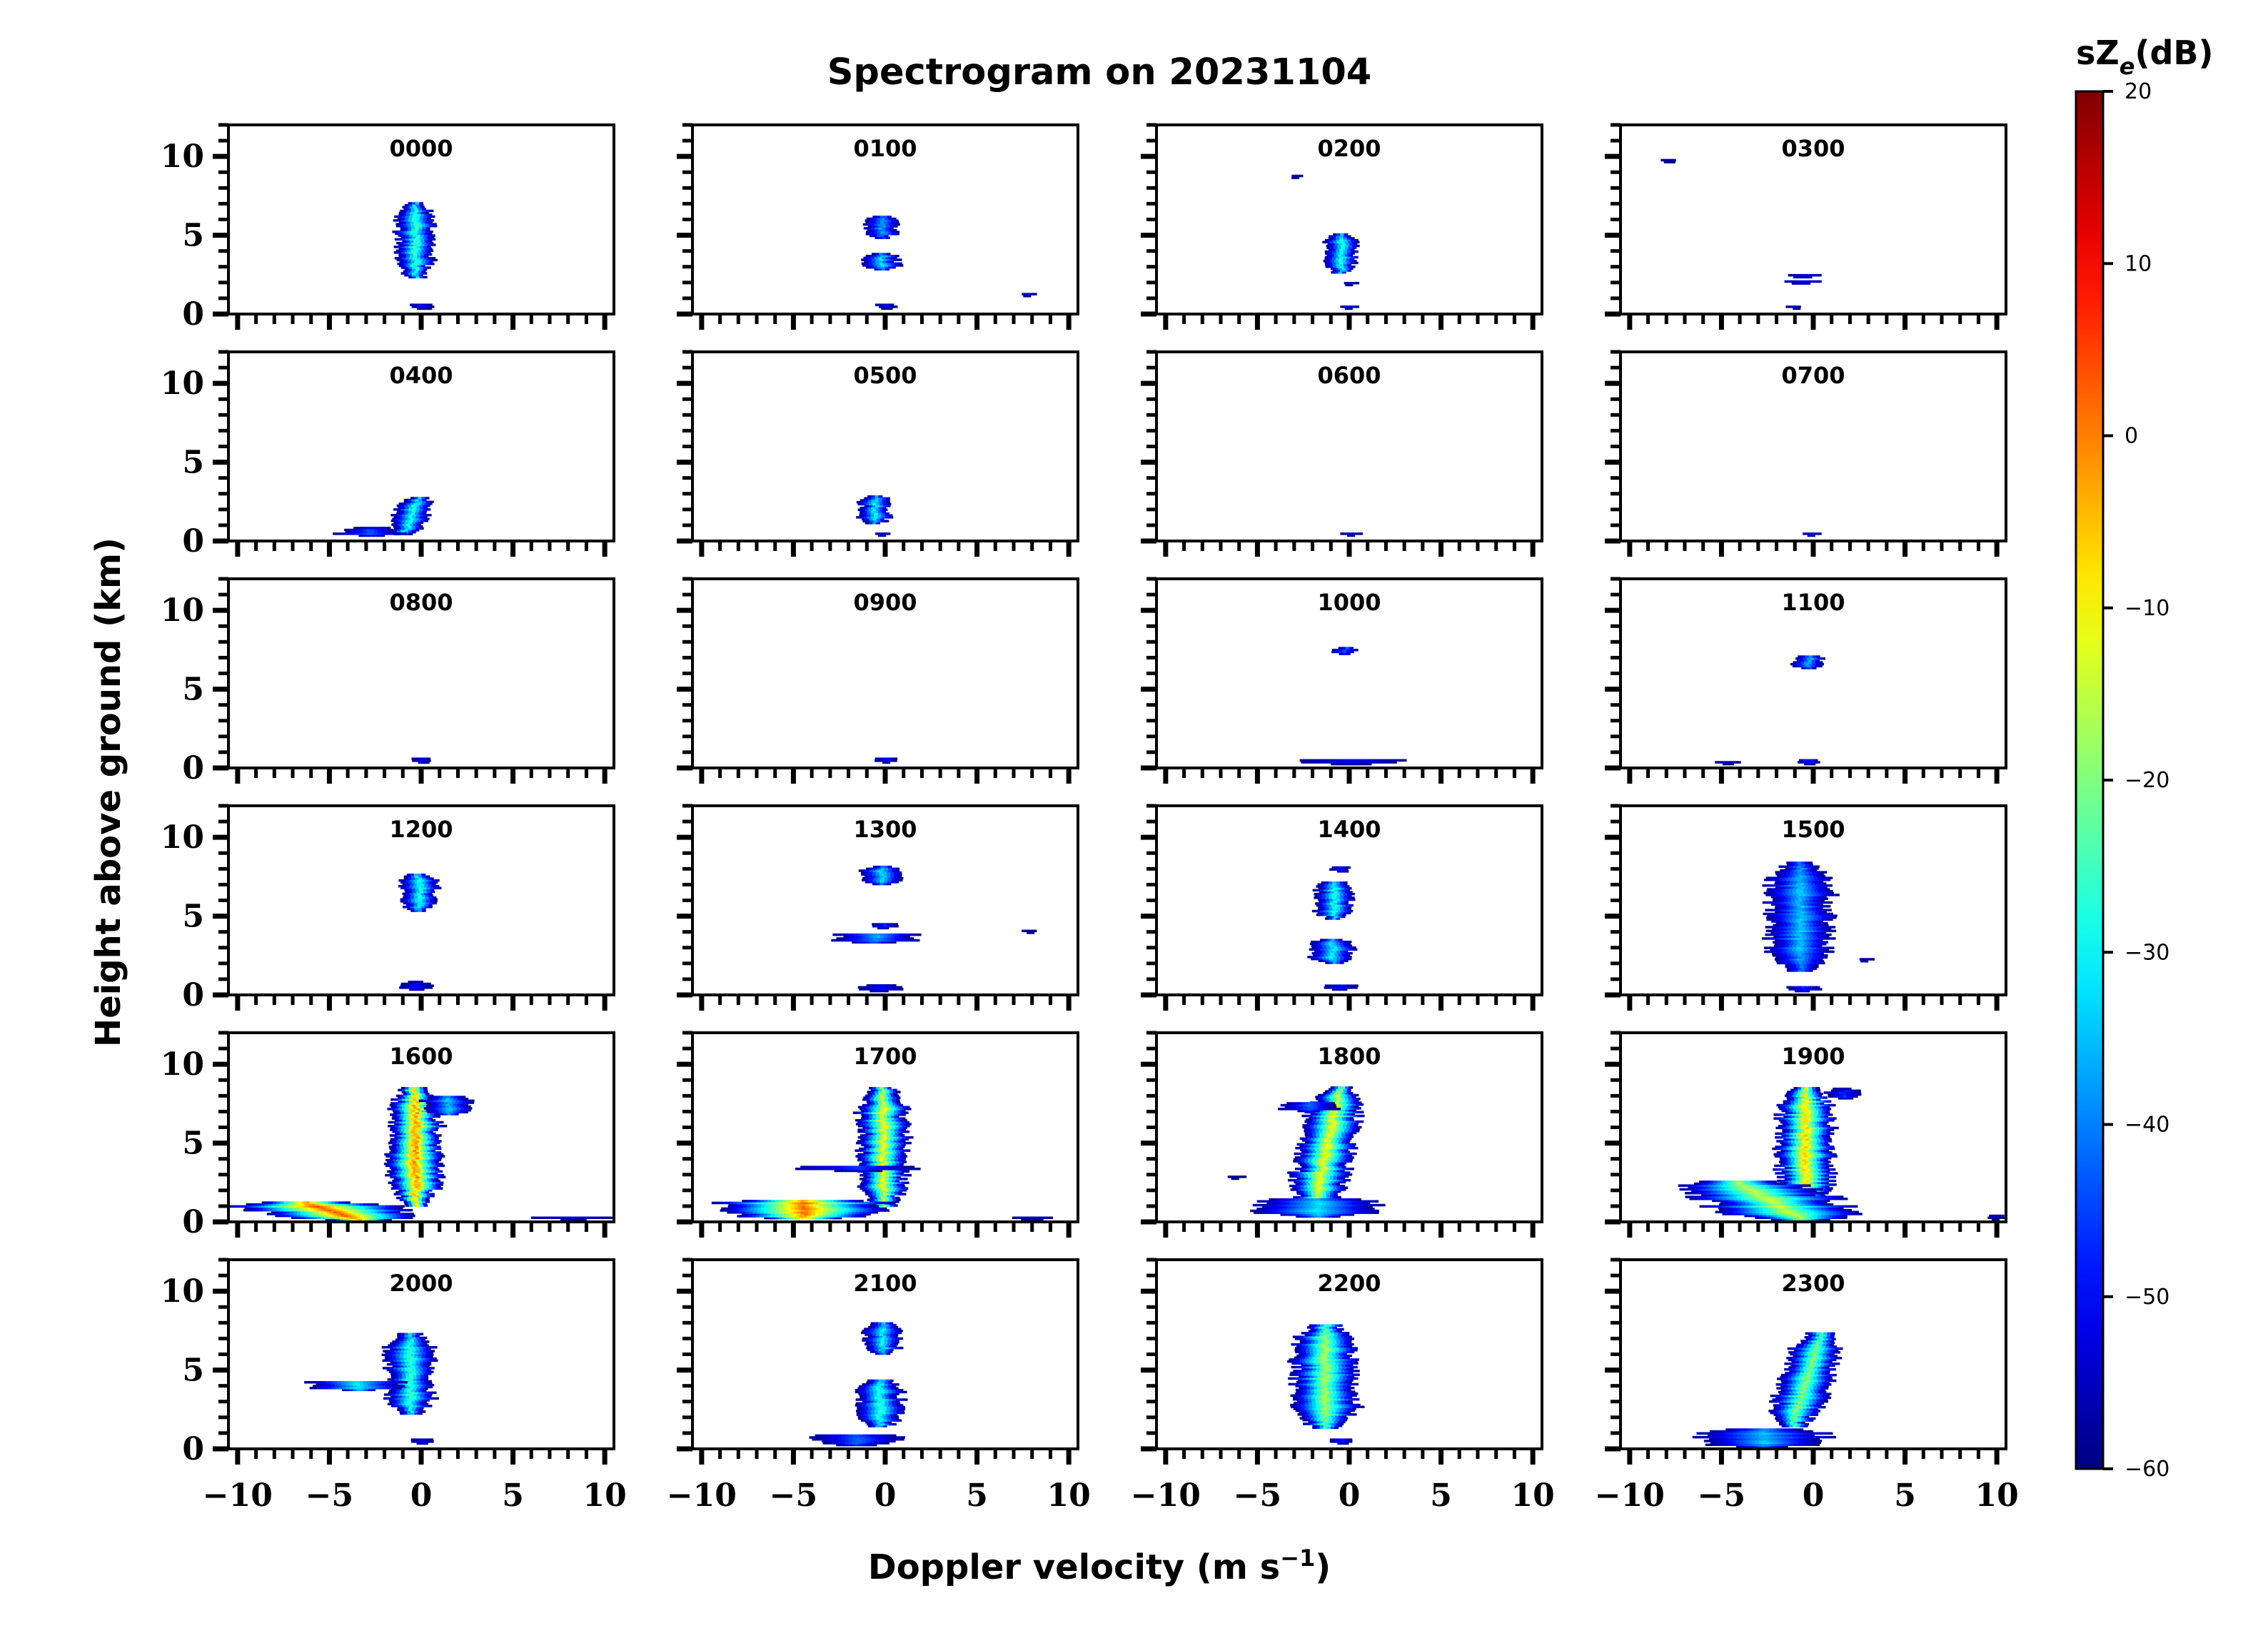  Describe the element at coordinates (108, 792) in the screenshot. I see `y-axis-label: Height above ground (km)` at that location.